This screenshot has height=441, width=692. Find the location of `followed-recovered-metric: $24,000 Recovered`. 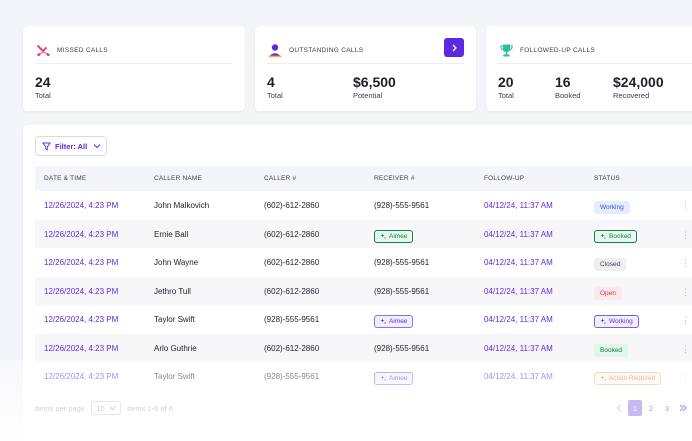

followed-recovered-metric: $24,000 Recovered is located at coordinates (638, 87).